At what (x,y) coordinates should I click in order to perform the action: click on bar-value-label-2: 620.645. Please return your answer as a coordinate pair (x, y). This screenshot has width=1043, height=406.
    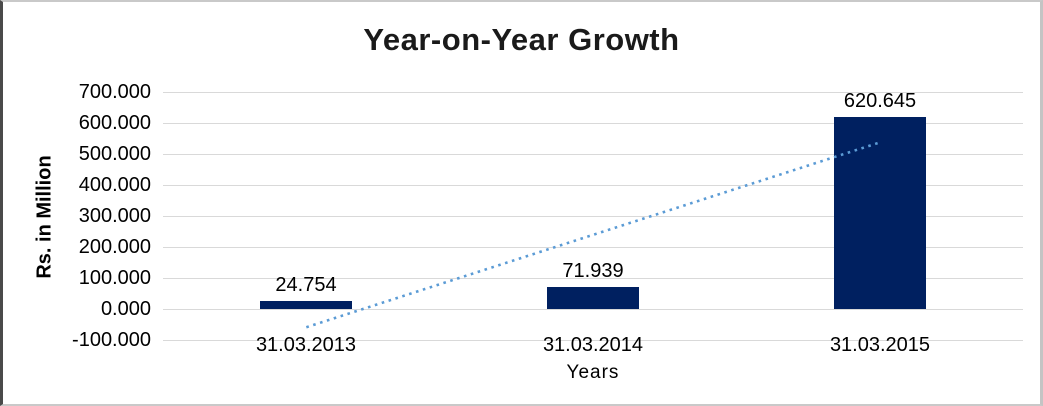
    Looking at the image, I should click on (880, 101).